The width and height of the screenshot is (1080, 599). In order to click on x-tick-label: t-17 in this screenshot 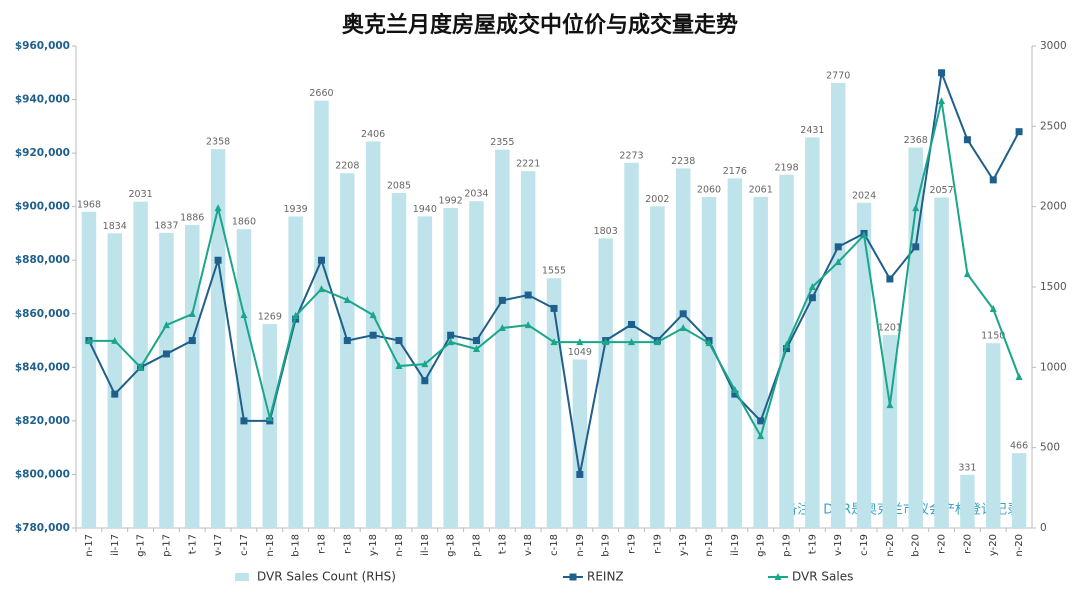, I will do `click(192, 544)`.